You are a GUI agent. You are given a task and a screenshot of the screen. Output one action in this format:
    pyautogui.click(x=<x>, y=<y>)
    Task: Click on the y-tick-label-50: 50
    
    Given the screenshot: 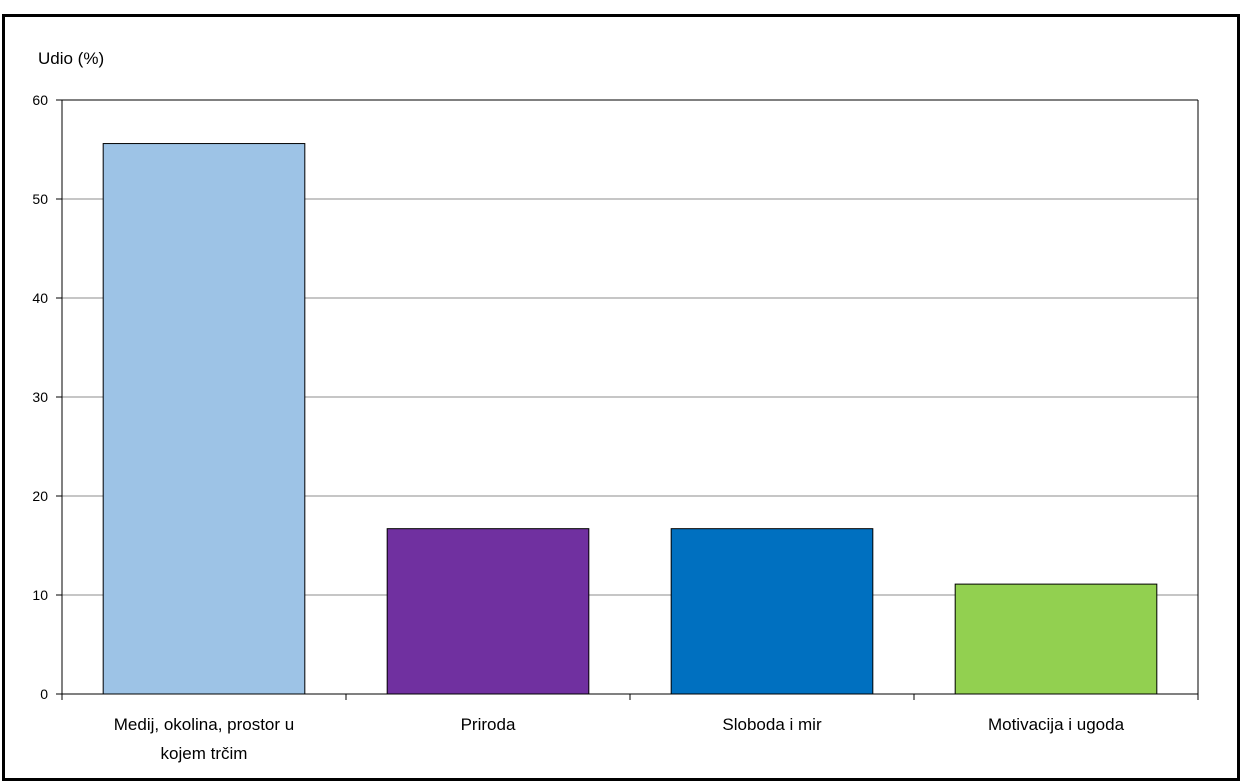 What is the action you would take?
    pyautogui.click(x=40, y=199)
    